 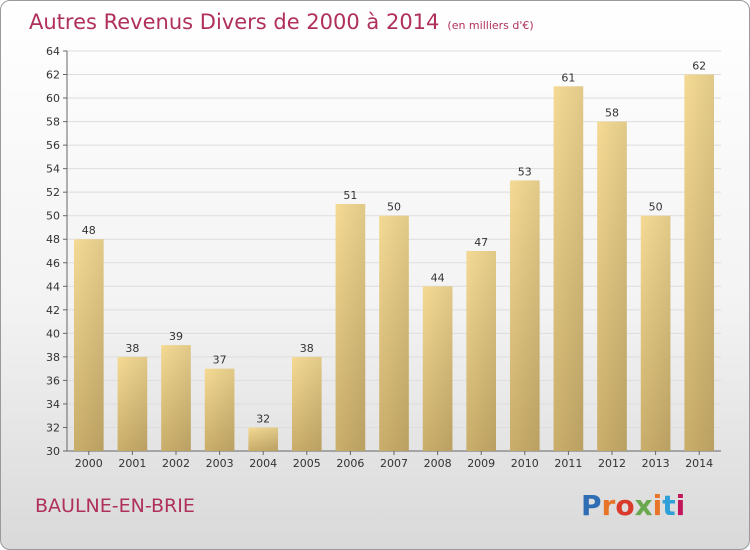 What do you see at coordinates (176, 463) in the screenshot?
I see `x-tick-label-2002: 2002` at bounding box center [176, 463].